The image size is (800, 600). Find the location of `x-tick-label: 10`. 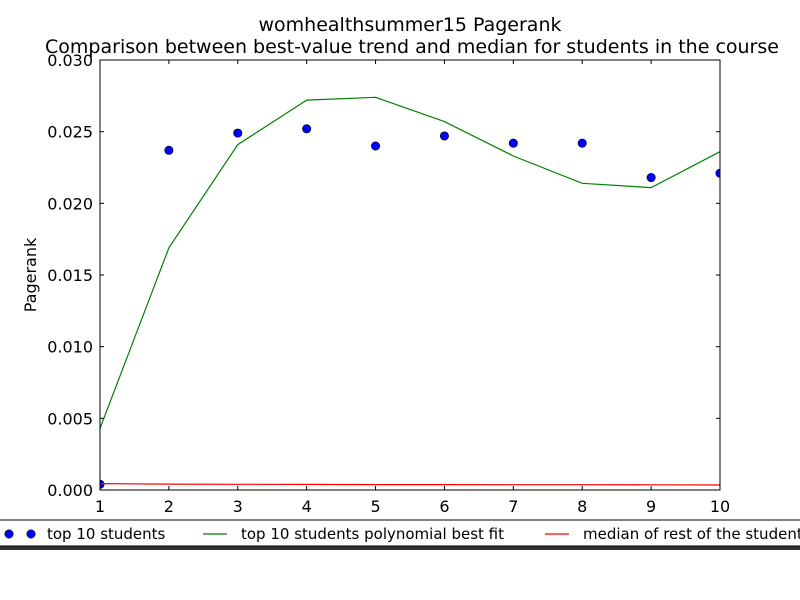

x-tick-label: 10 is located at coordinates (720, 506).